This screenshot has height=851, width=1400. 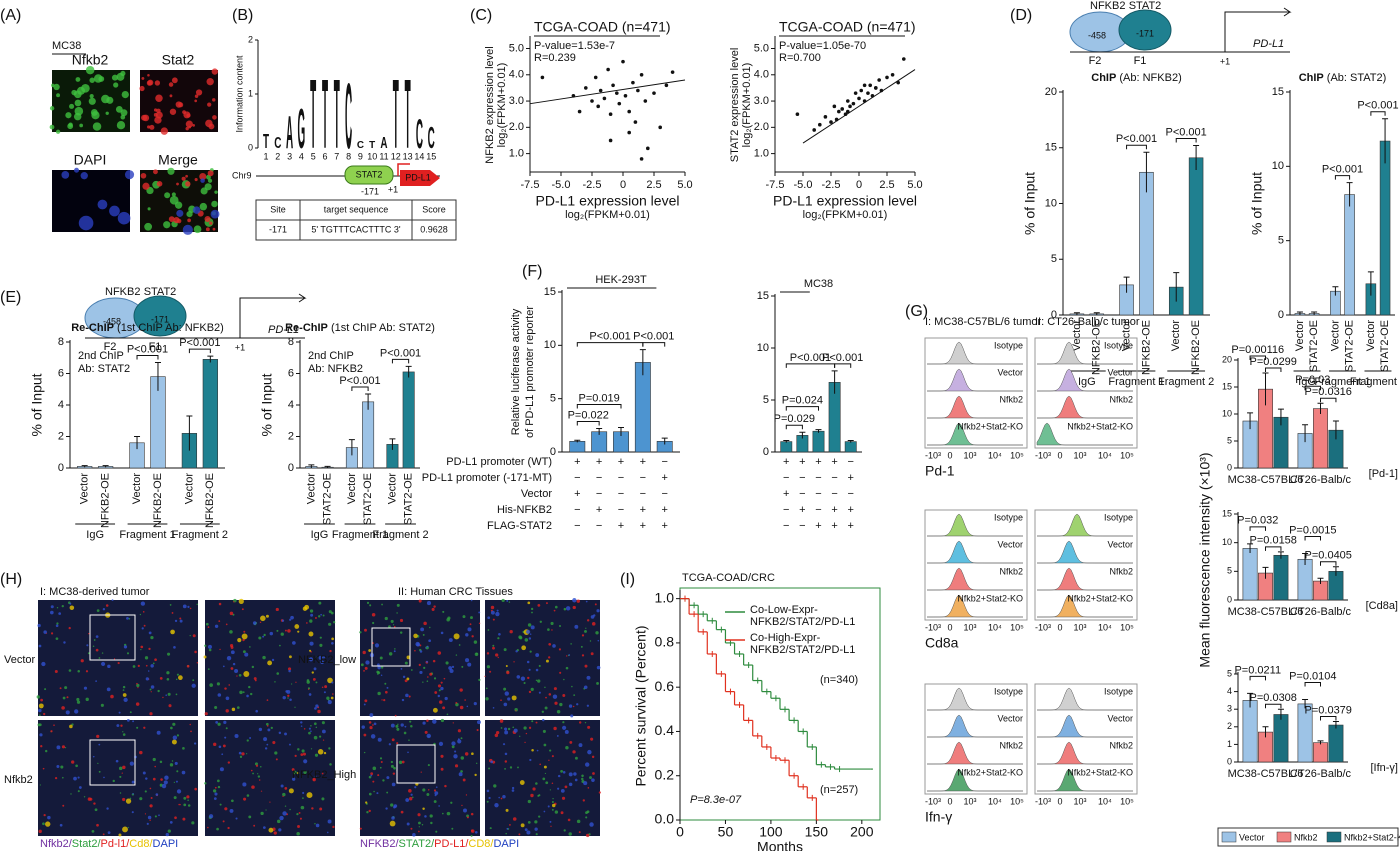 I want to click on site-f1, so click(x=1145, y=30).